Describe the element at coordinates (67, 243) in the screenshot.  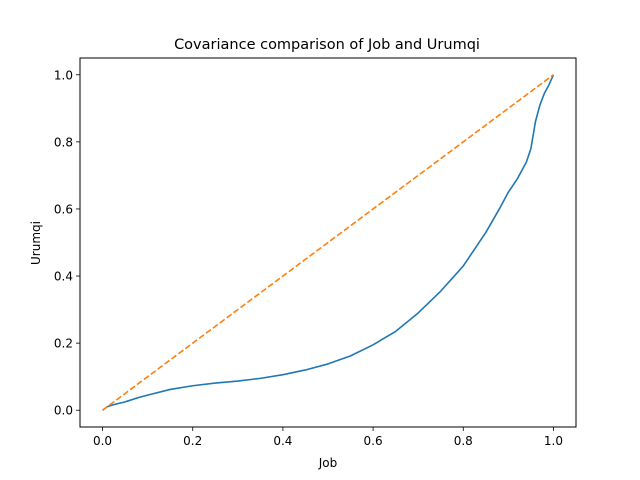
I see `y-axis: 0.0 0.2 0.4 0.6 0.8 1.0` at that location.